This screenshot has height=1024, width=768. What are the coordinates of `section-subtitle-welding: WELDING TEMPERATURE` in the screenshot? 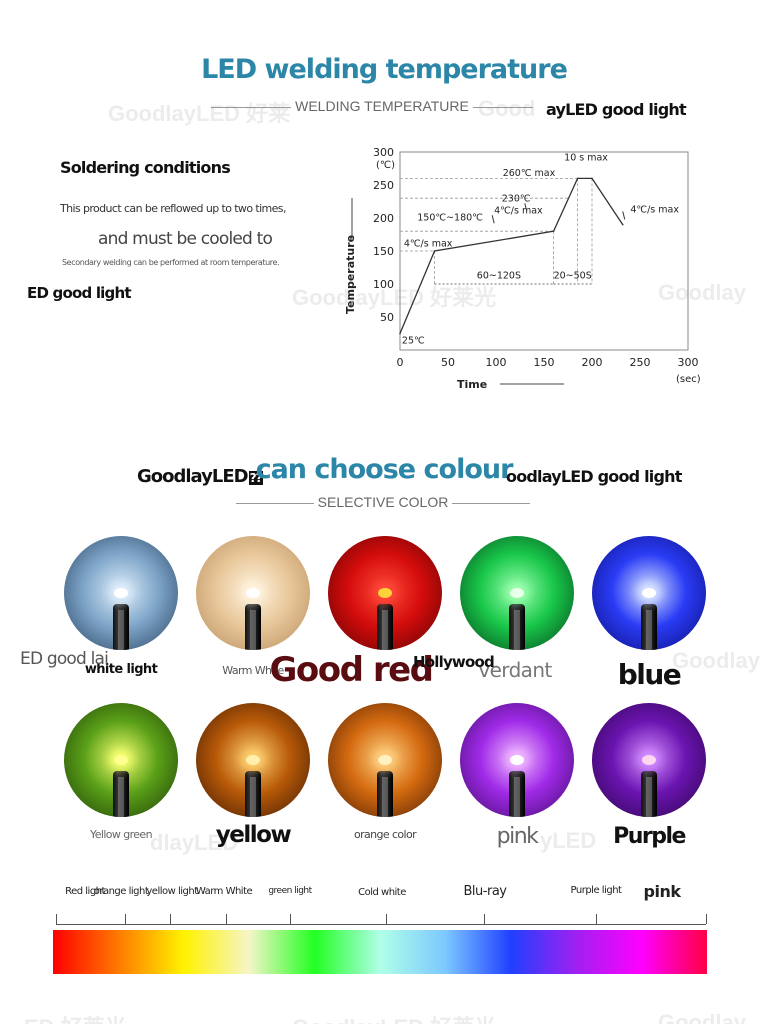 It's located at (372, 106).